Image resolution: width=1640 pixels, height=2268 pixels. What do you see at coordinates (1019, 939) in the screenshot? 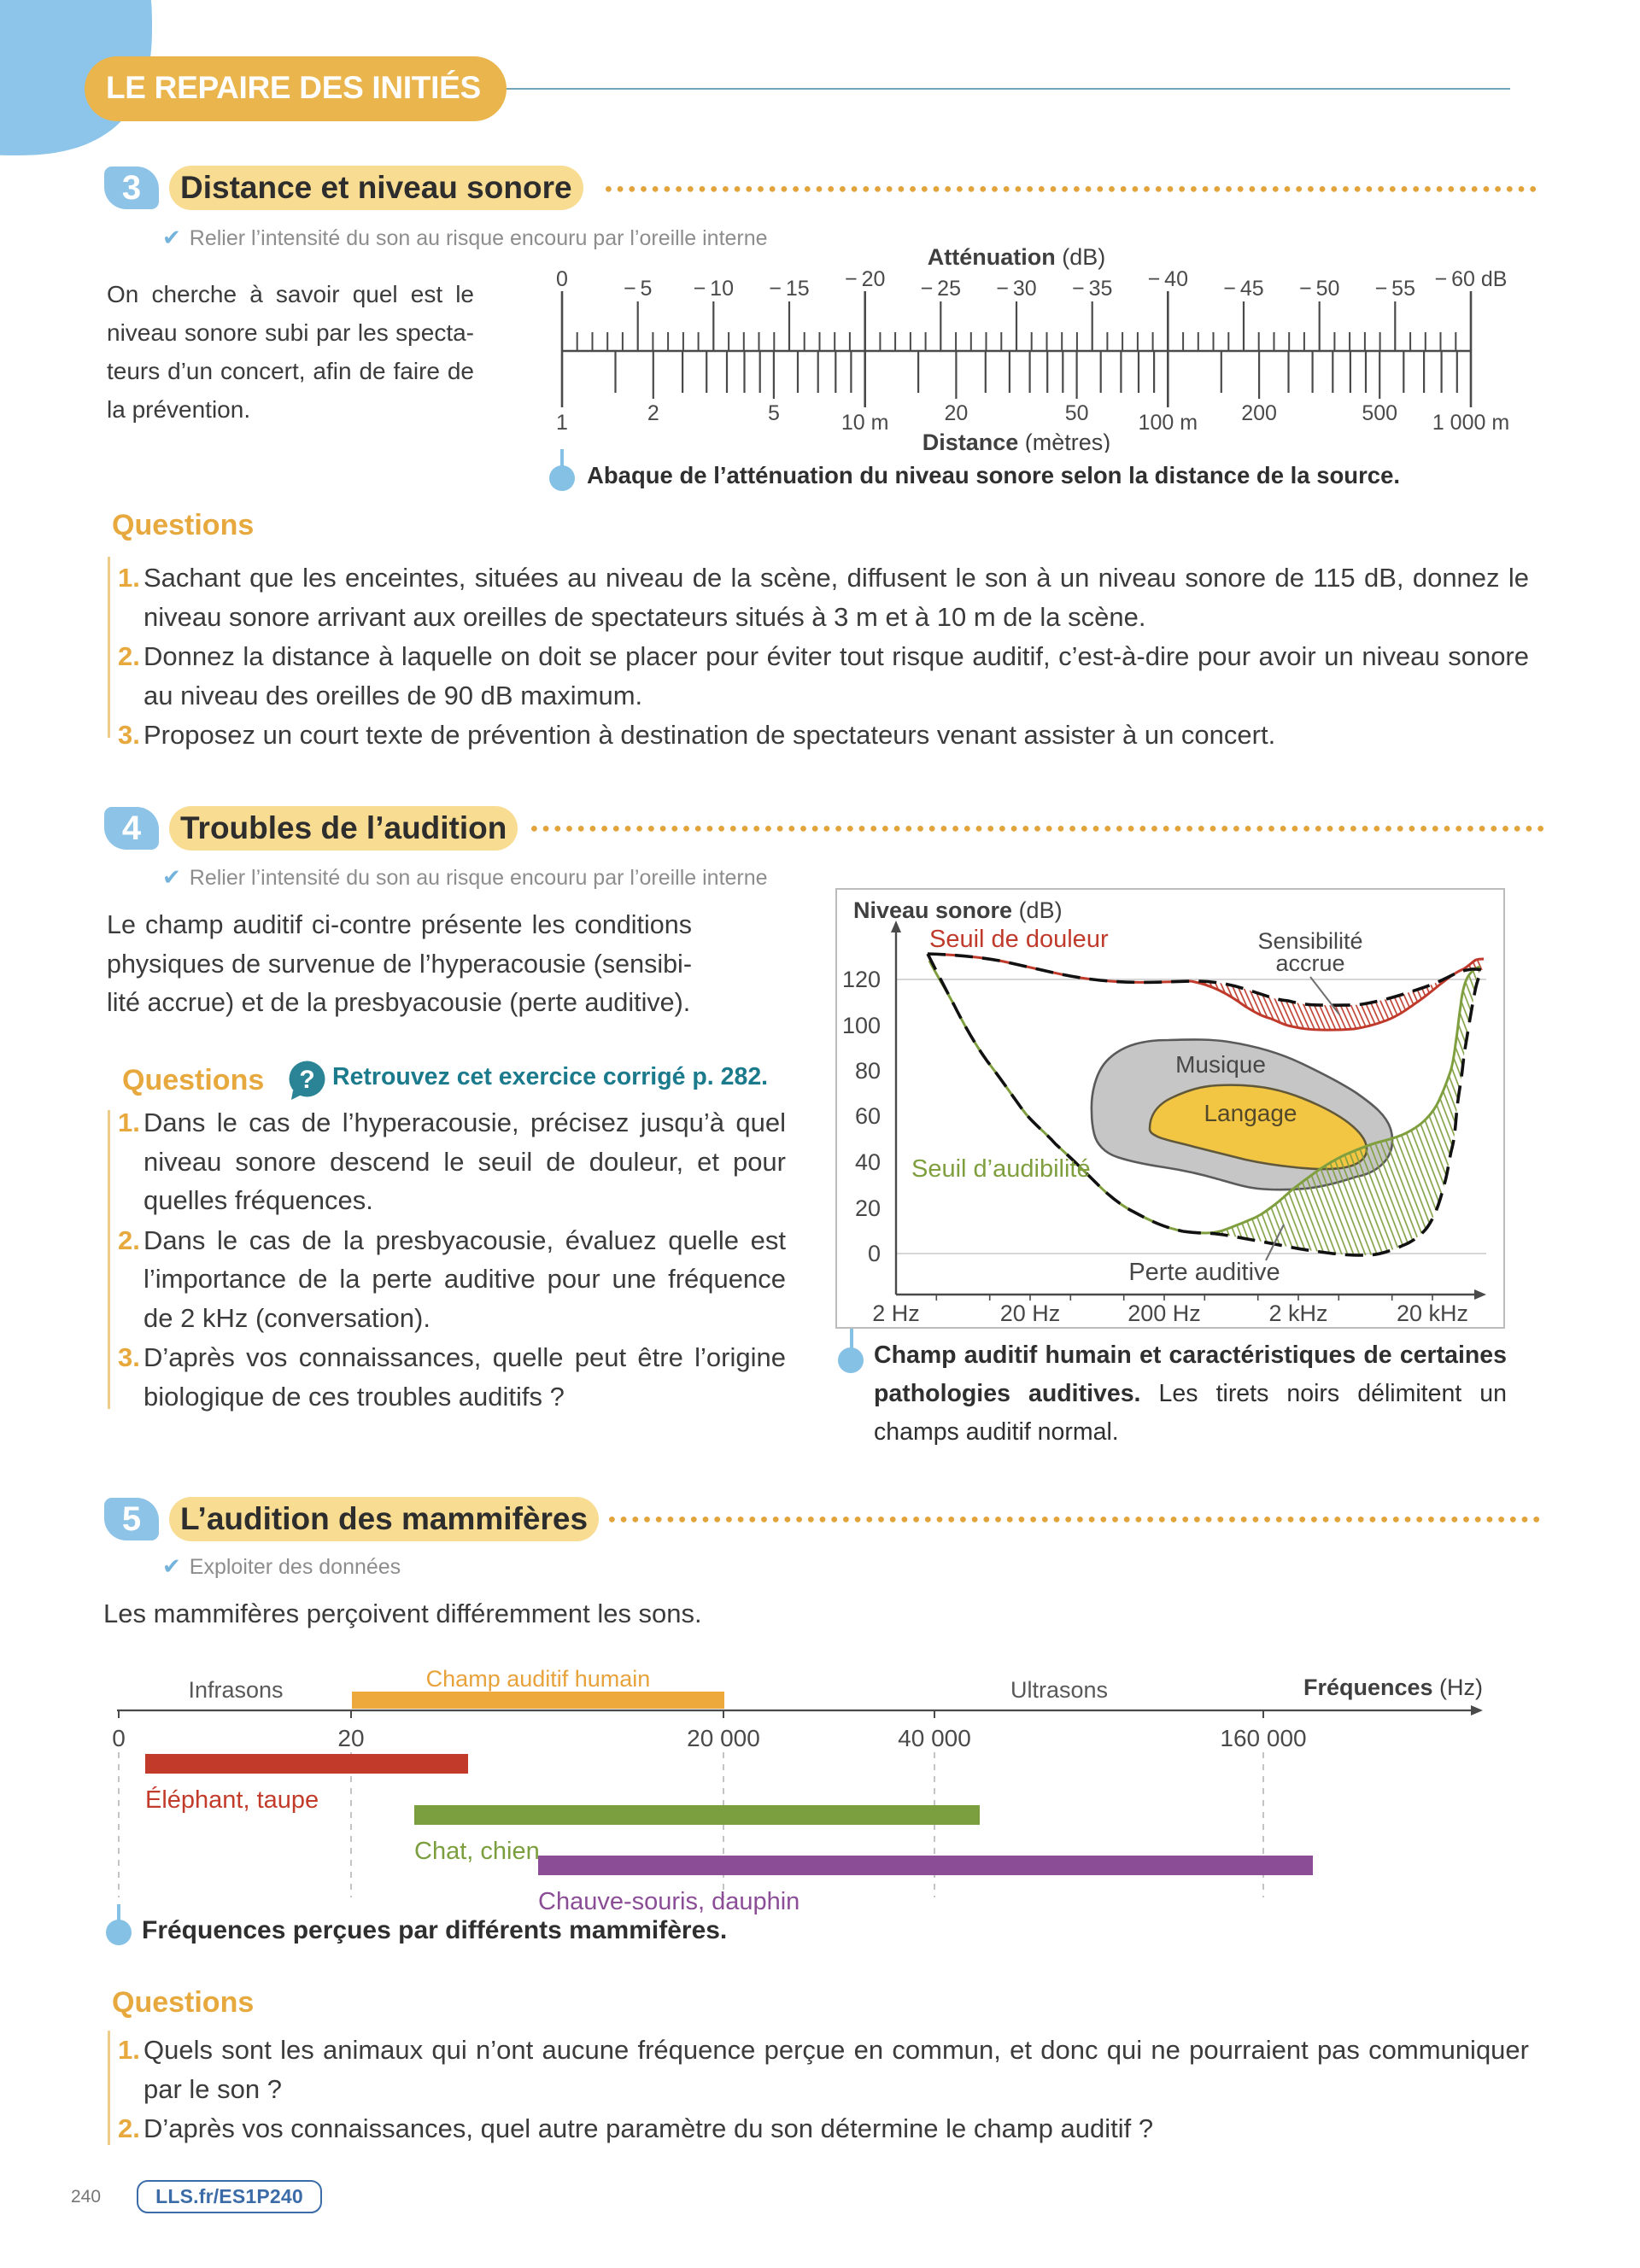
I see `svg-text: Seuil de douleur` at bounding box center [1019, 939].